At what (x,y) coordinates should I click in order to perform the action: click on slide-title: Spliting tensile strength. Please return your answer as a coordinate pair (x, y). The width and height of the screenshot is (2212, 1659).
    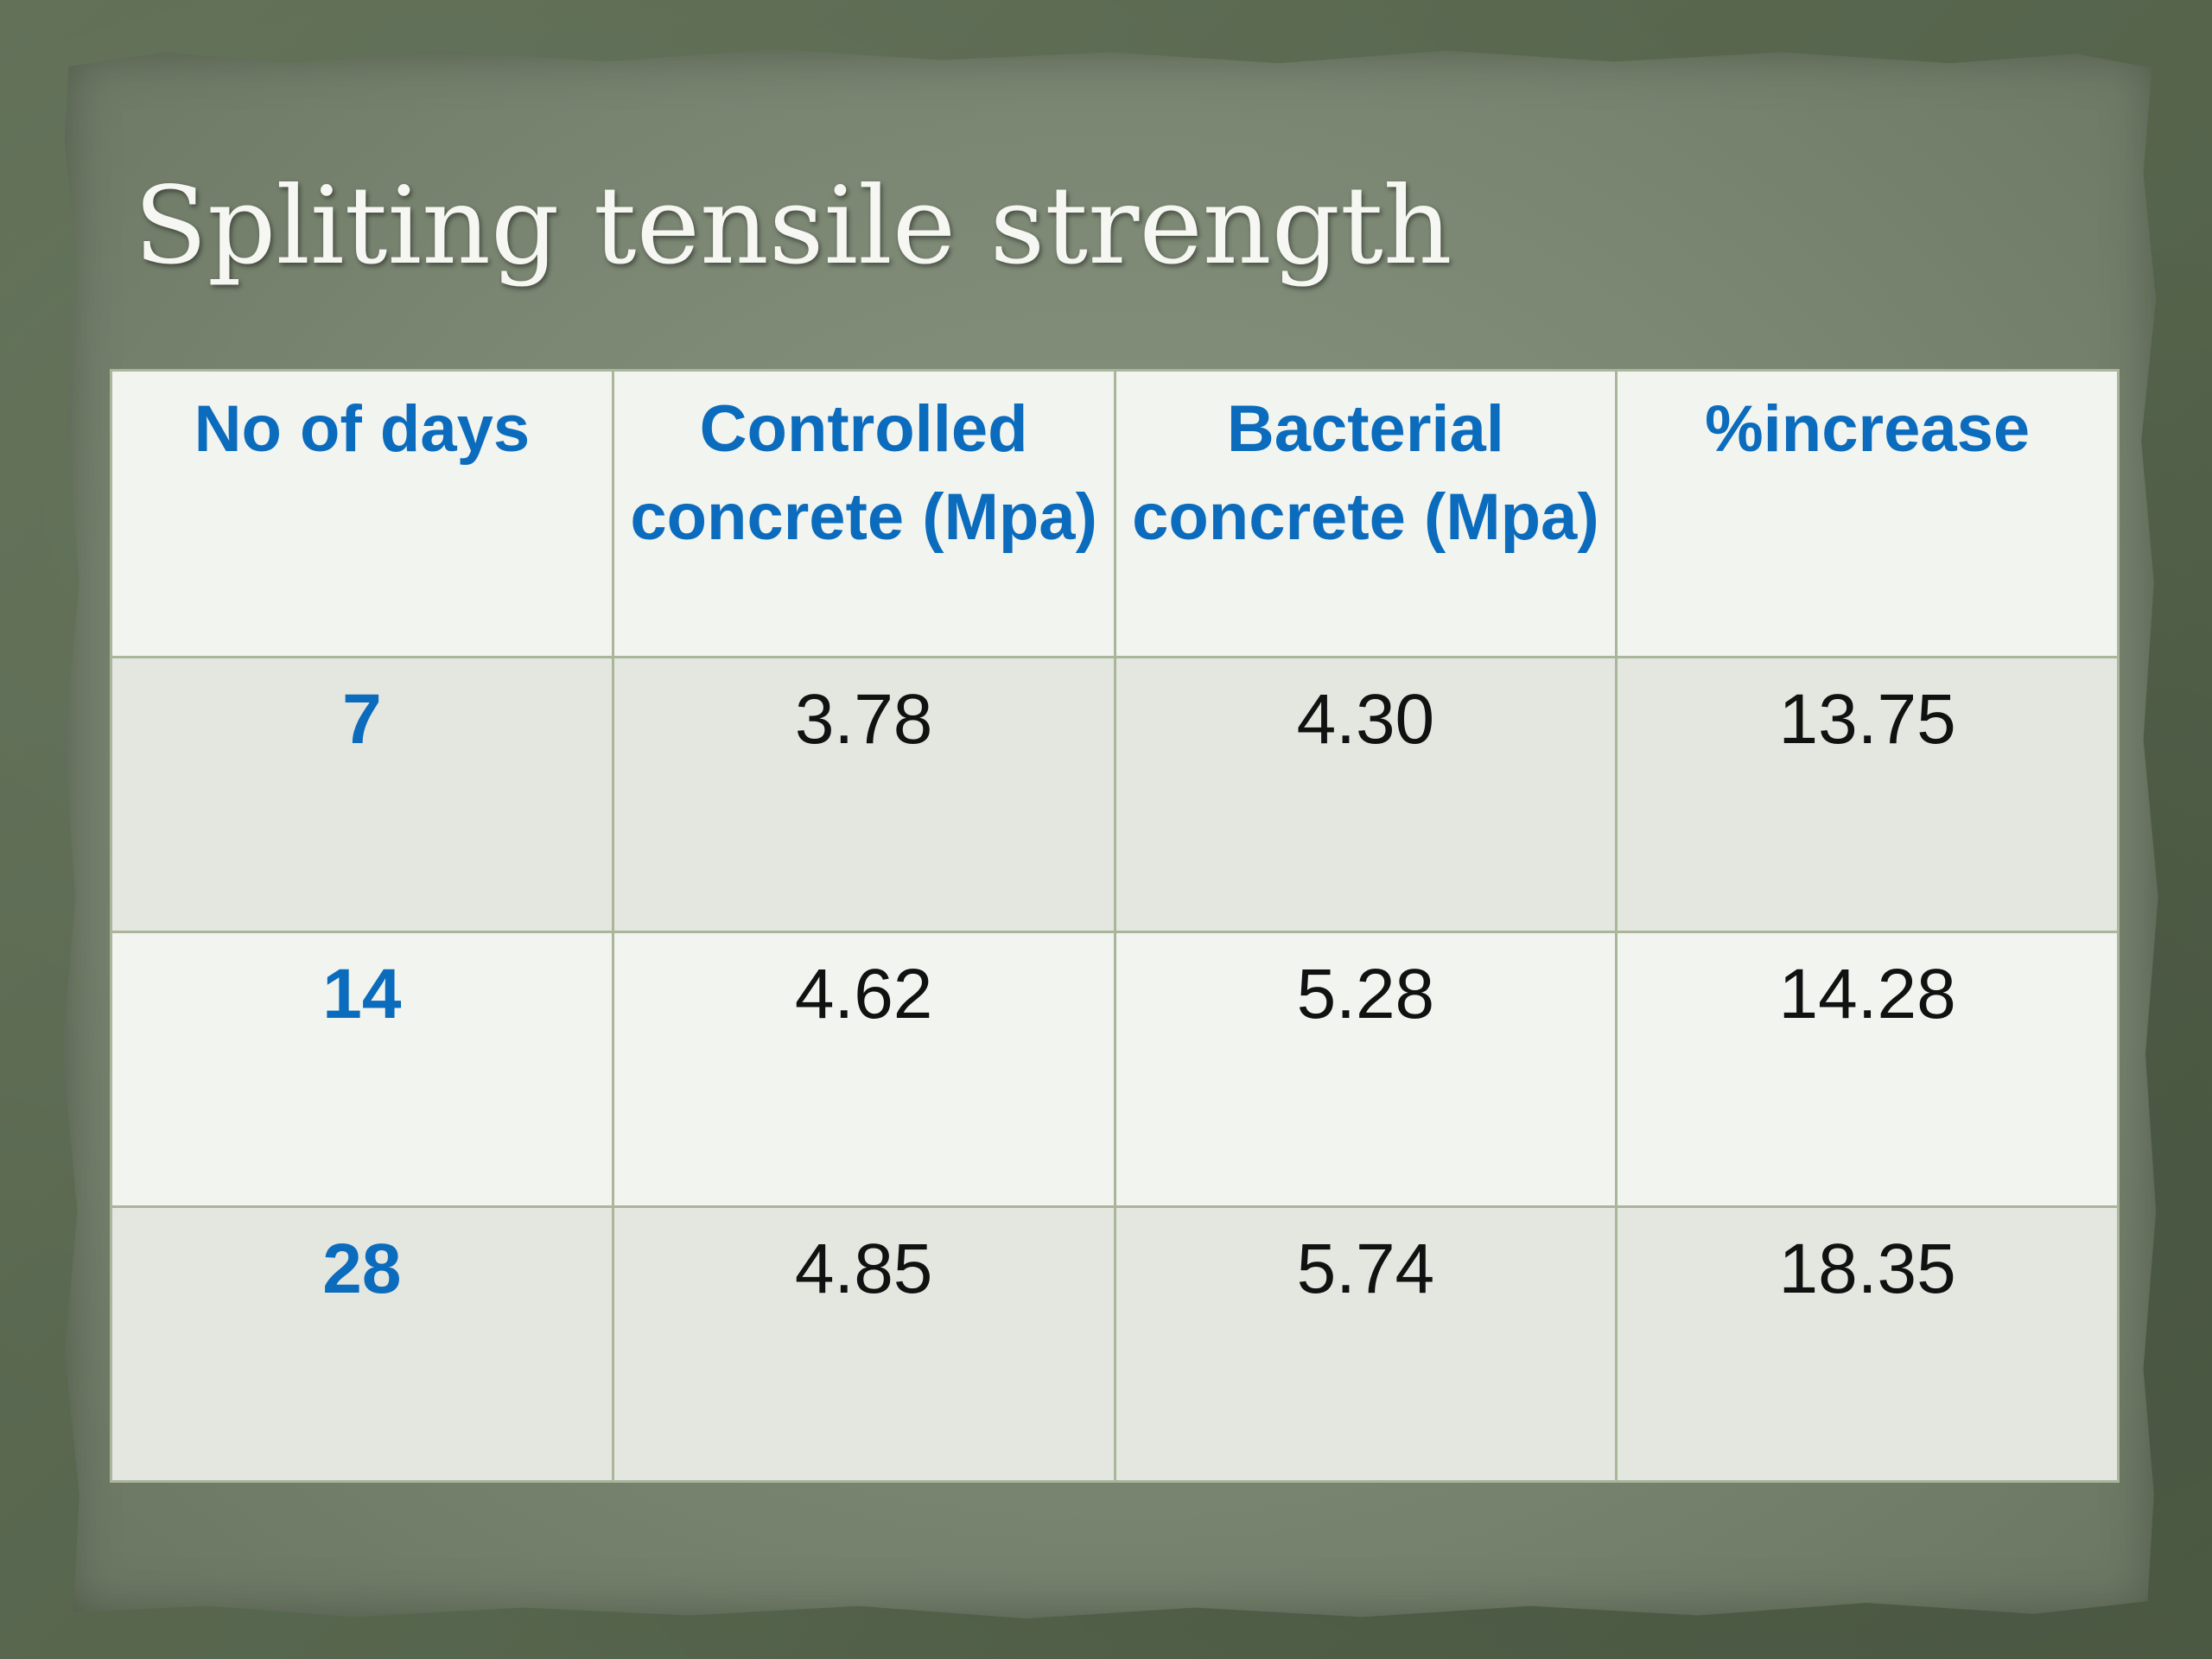
    Looking at the image, I should click on (793, 226).